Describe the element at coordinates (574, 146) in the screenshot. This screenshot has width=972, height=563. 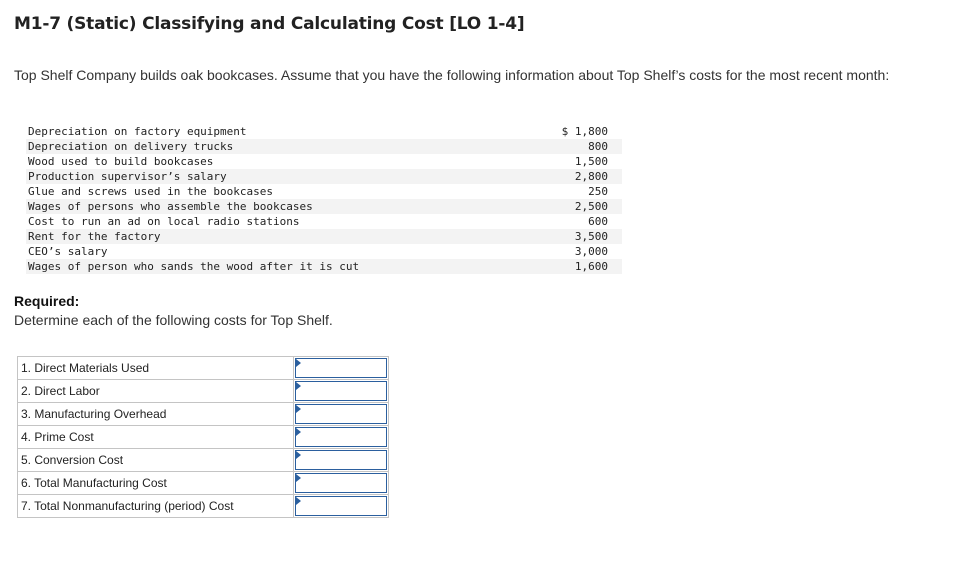
I see `cost-amount: 800` at that location.